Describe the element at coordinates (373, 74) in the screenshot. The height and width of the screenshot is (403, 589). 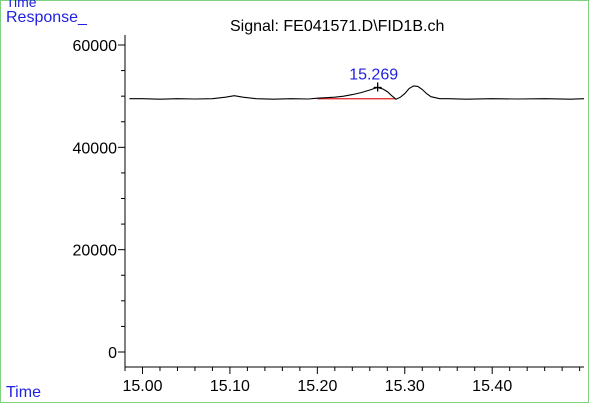
I see `peak-retention-label: 15.269` at that location.